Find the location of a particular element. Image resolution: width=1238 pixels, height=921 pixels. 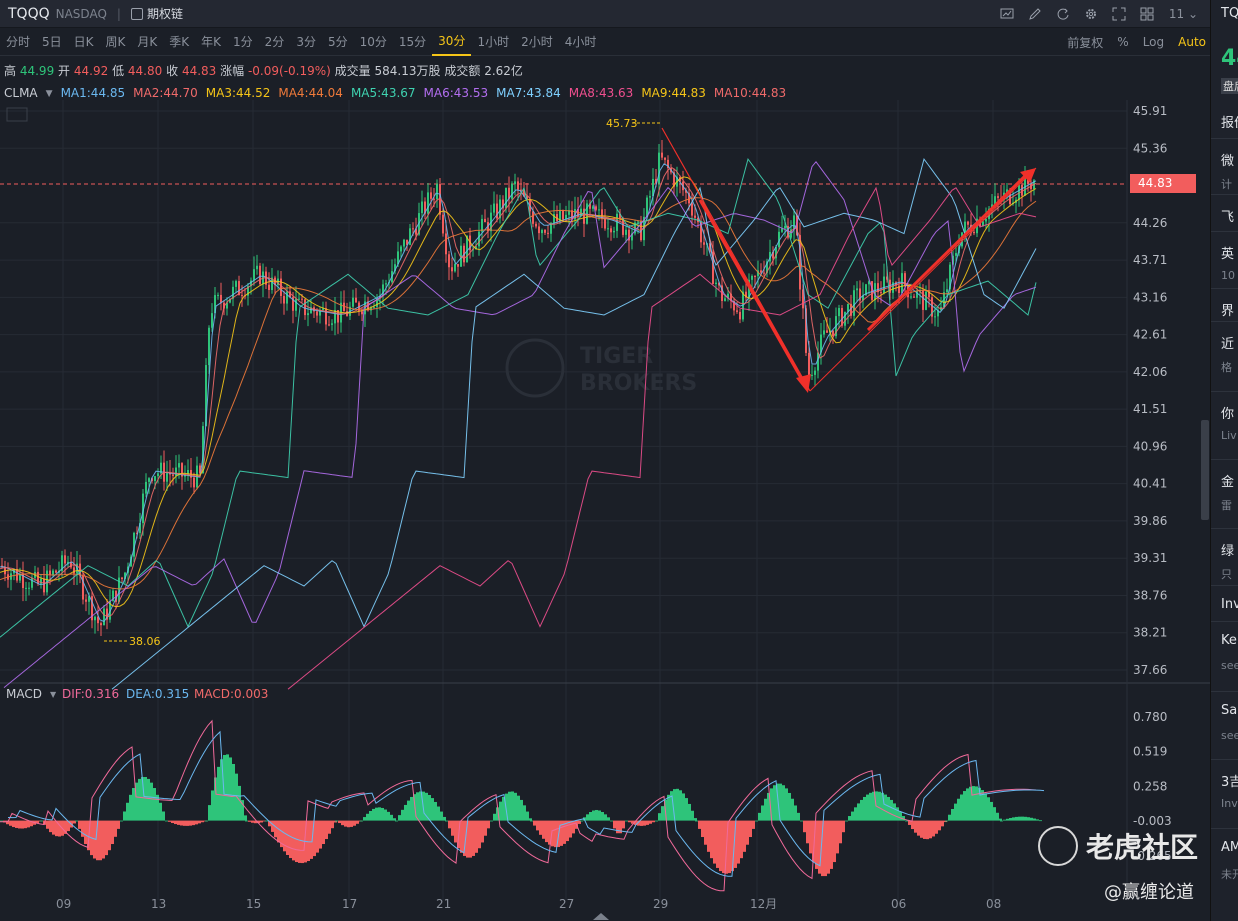

period-tab-10: 5分 is located at coordinates (337, 41).